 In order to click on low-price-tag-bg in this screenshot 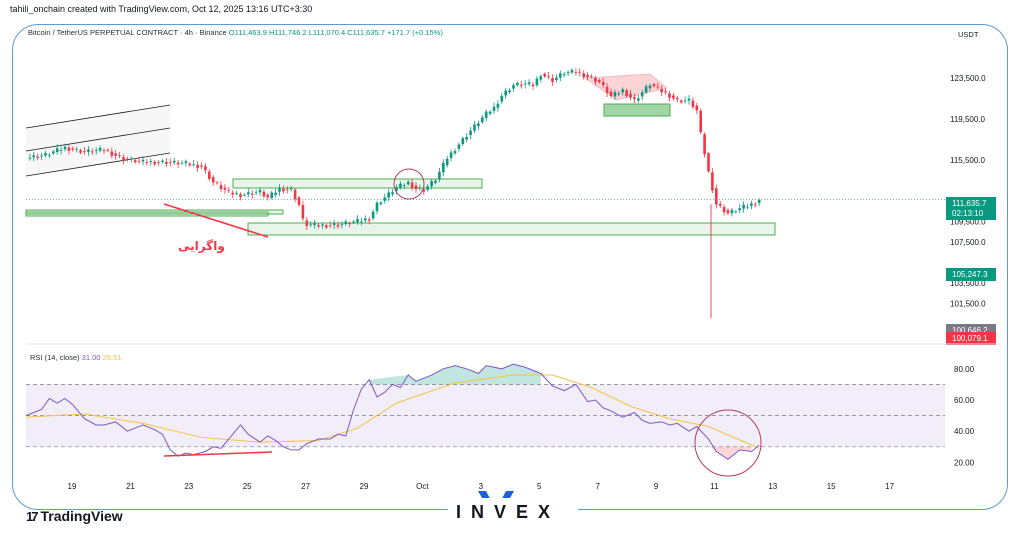, I will do `click(971, 338)`.